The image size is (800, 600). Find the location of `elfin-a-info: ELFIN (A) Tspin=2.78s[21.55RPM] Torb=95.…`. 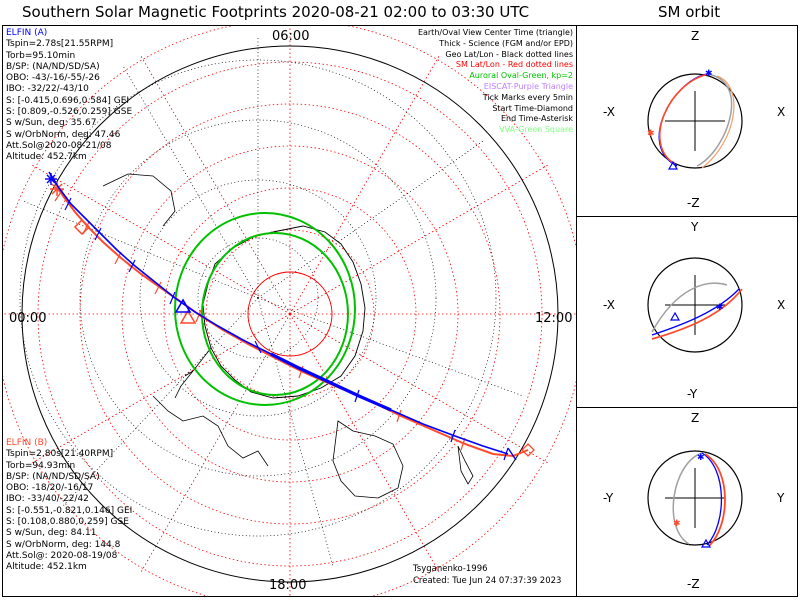

elfin-a-info: ELFIN (A) Tspin=2.78s[21.55RPM] Torb=95.… is located at coordinates (69, 96).